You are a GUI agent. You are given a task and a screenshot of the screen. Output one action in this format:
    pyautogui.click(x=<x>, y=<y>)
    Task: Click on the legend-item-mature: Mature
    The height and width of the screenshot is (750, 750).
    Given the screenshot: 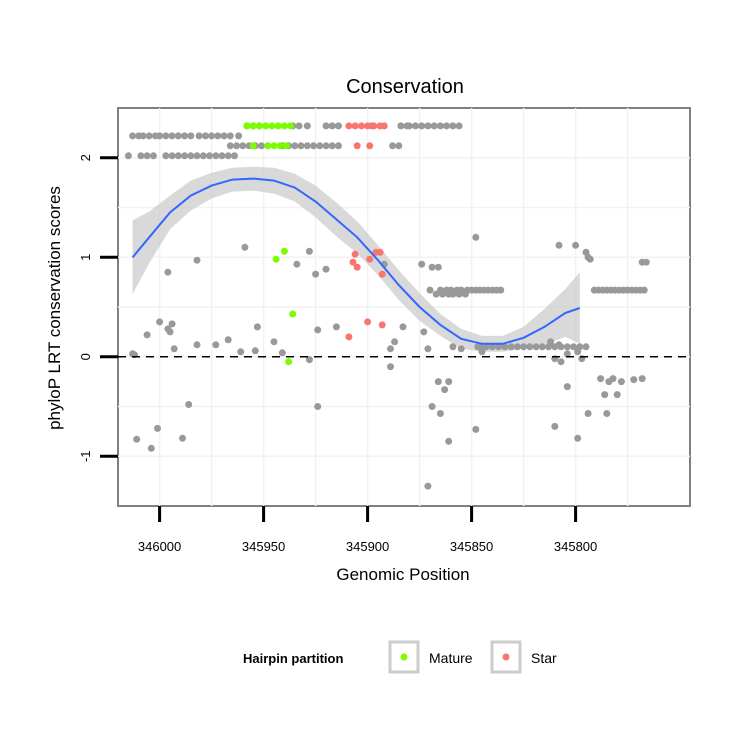 What is the action you would take?
    pyautogui.click(x=430, y=657)
    